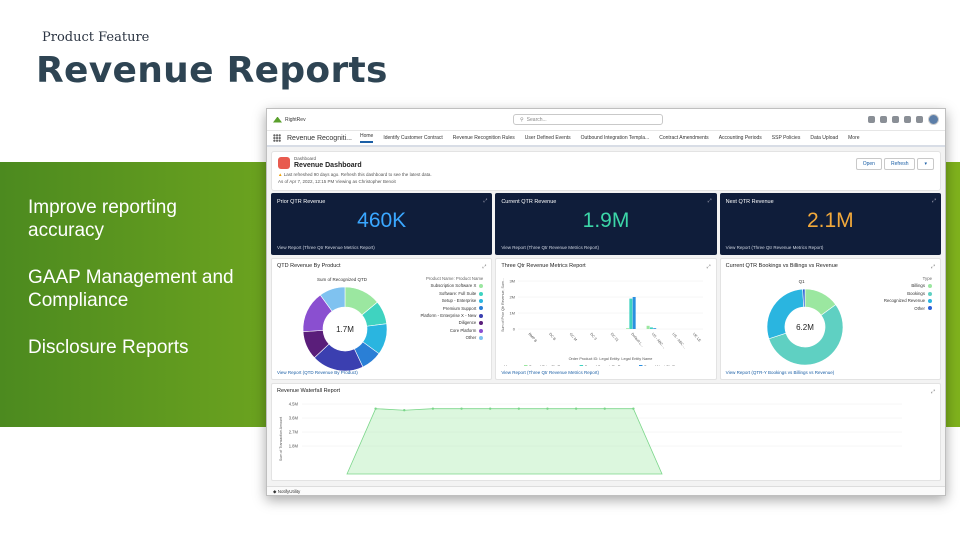  Describe the element at coordinates (919, 308) in the screenshot. I see `legend-label: Other` at that location.